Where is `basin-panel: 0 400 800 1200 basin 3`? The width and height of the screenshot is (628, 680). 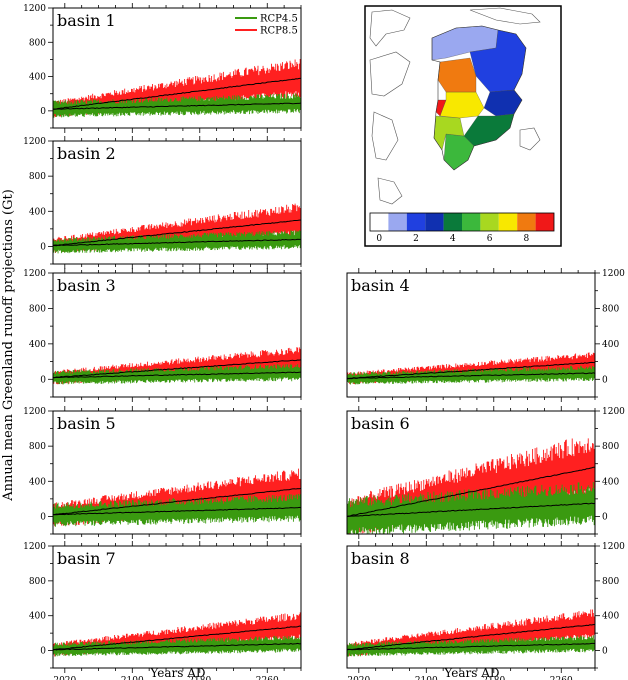 basin-panel: 0 400 800 1200 basin 3 is located at coordinates (162, 335).